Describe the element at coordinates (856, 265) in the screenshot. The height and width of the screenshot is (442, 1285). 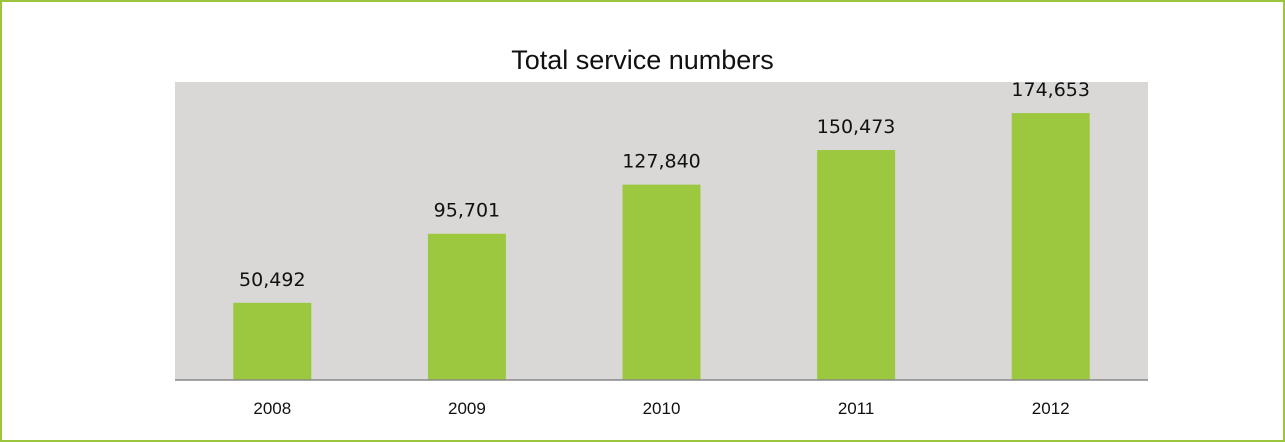
I see `bar-2011` at that location.